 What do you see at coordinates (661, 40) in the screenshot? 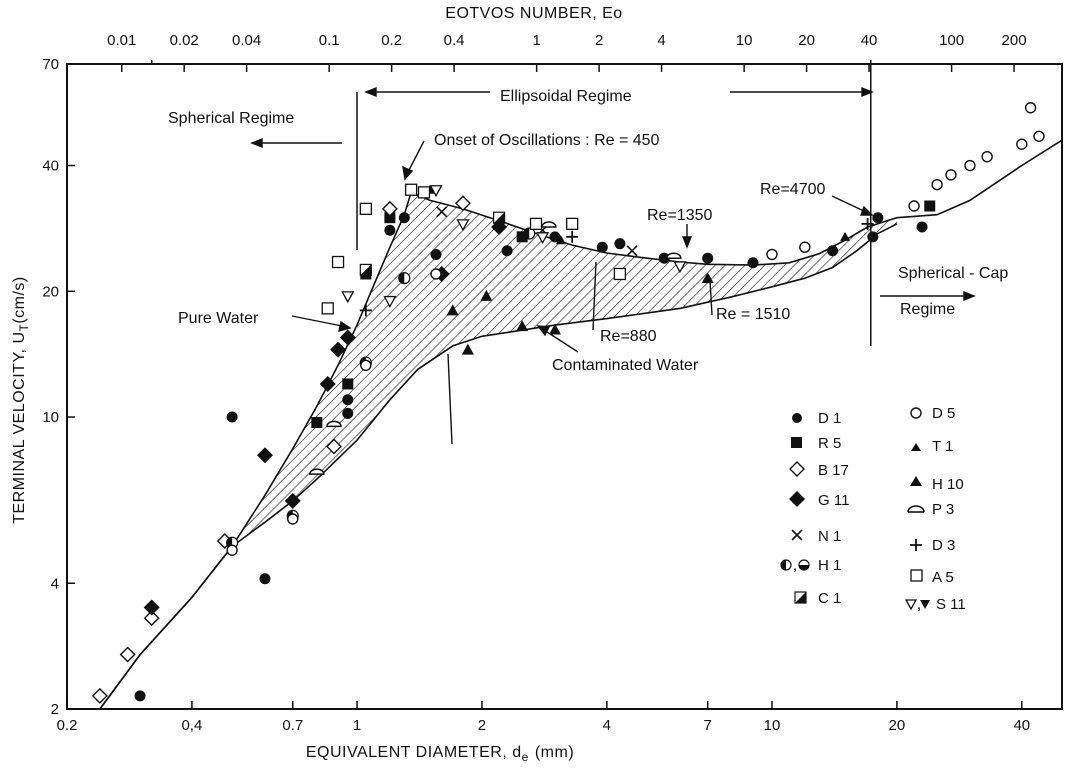
I see `top-tick-label: 4` at bounding box center [661, 40].